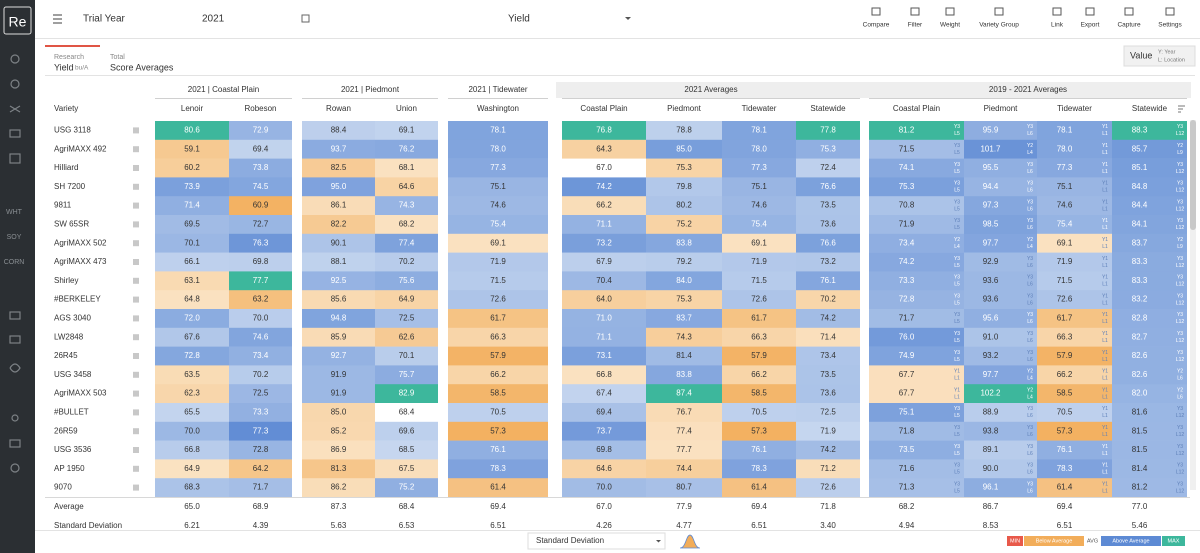 The height and width of the screenshot is (553, 1200). What do you see at coordinates (1159, 56) in the screenshot?
I see `value-toggle` at bounding box center [1159, 56].